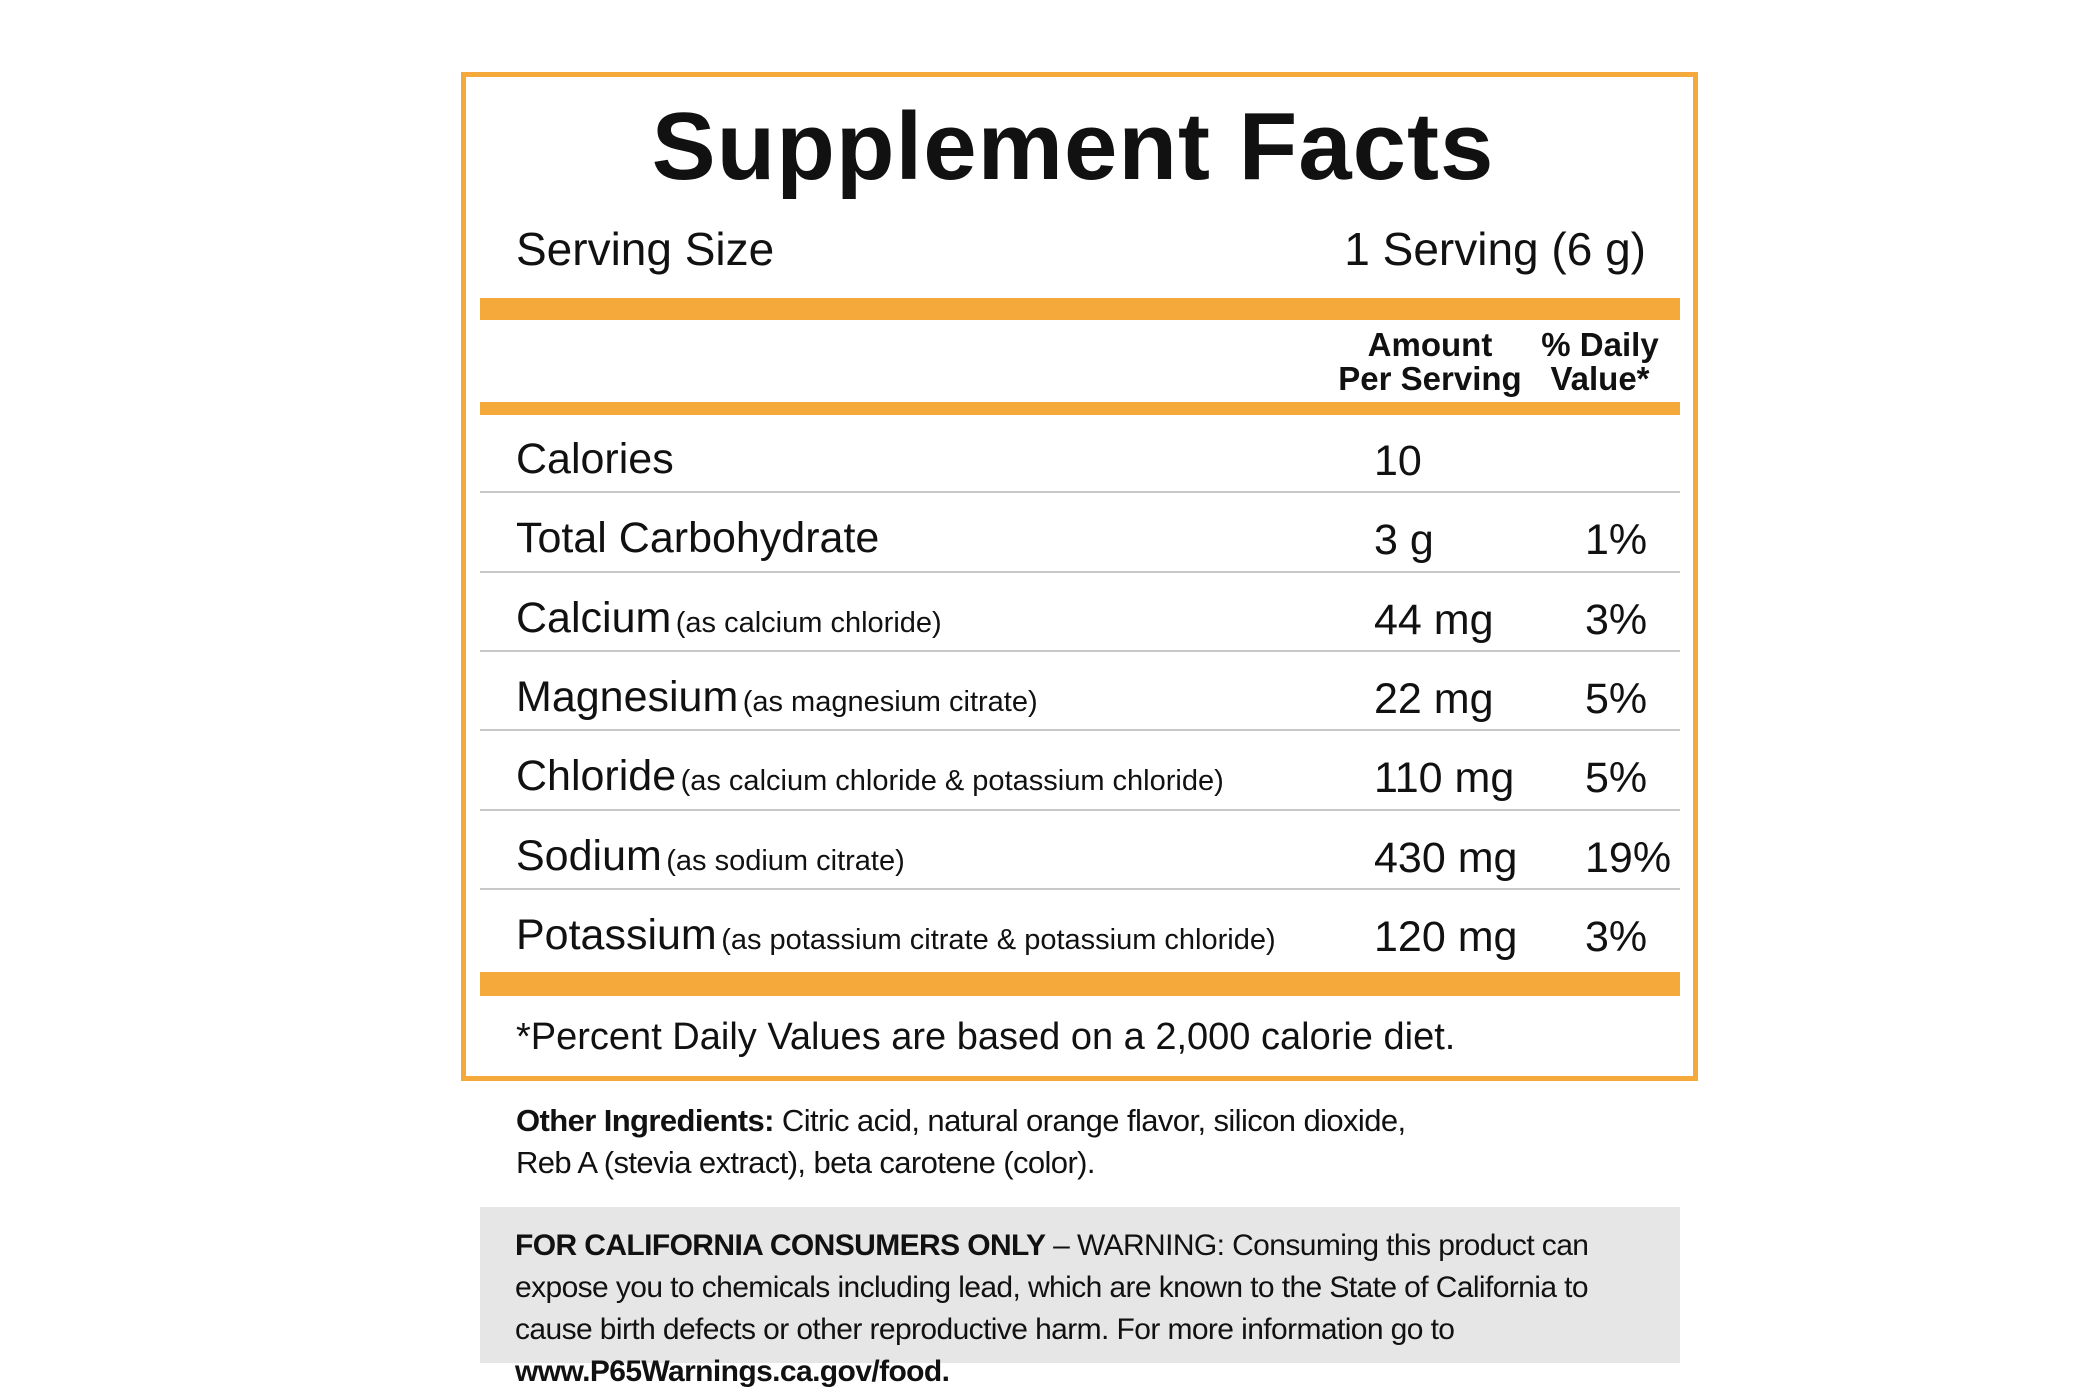  What do you see at coordinates (1628, 857) in the screenshot?
I see `daily-value: 19%` at bounding box center [1628, 857].